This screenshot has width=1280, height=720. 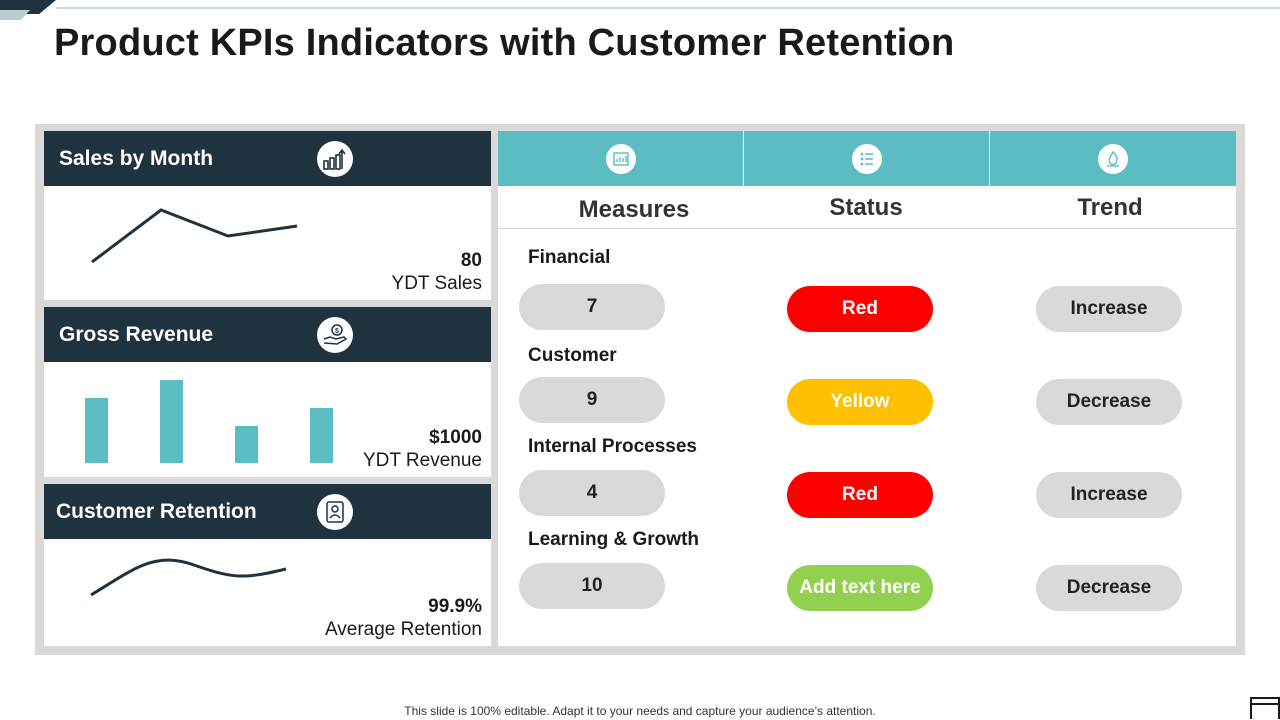 I want to click on report-icon, so click(x=620, y=158).